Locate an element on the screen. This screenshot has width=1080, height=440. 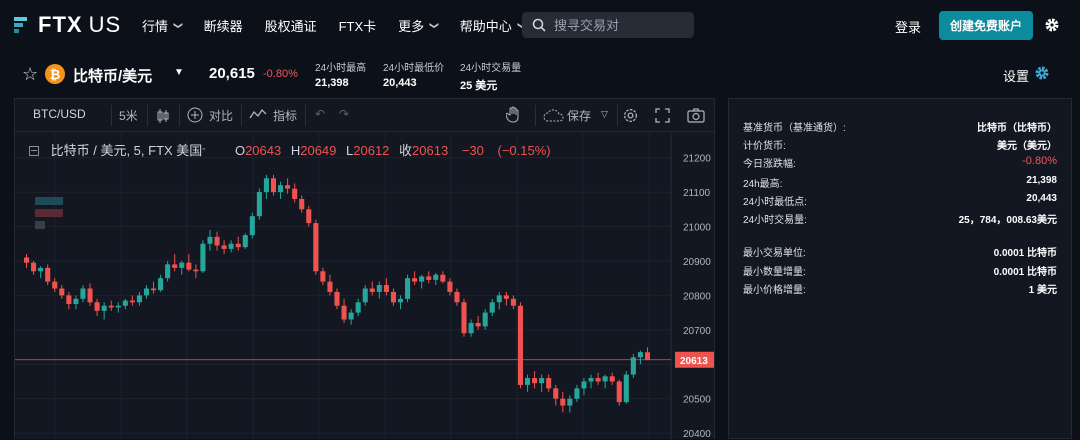
volume-bar is located at coordinates (49, 201).